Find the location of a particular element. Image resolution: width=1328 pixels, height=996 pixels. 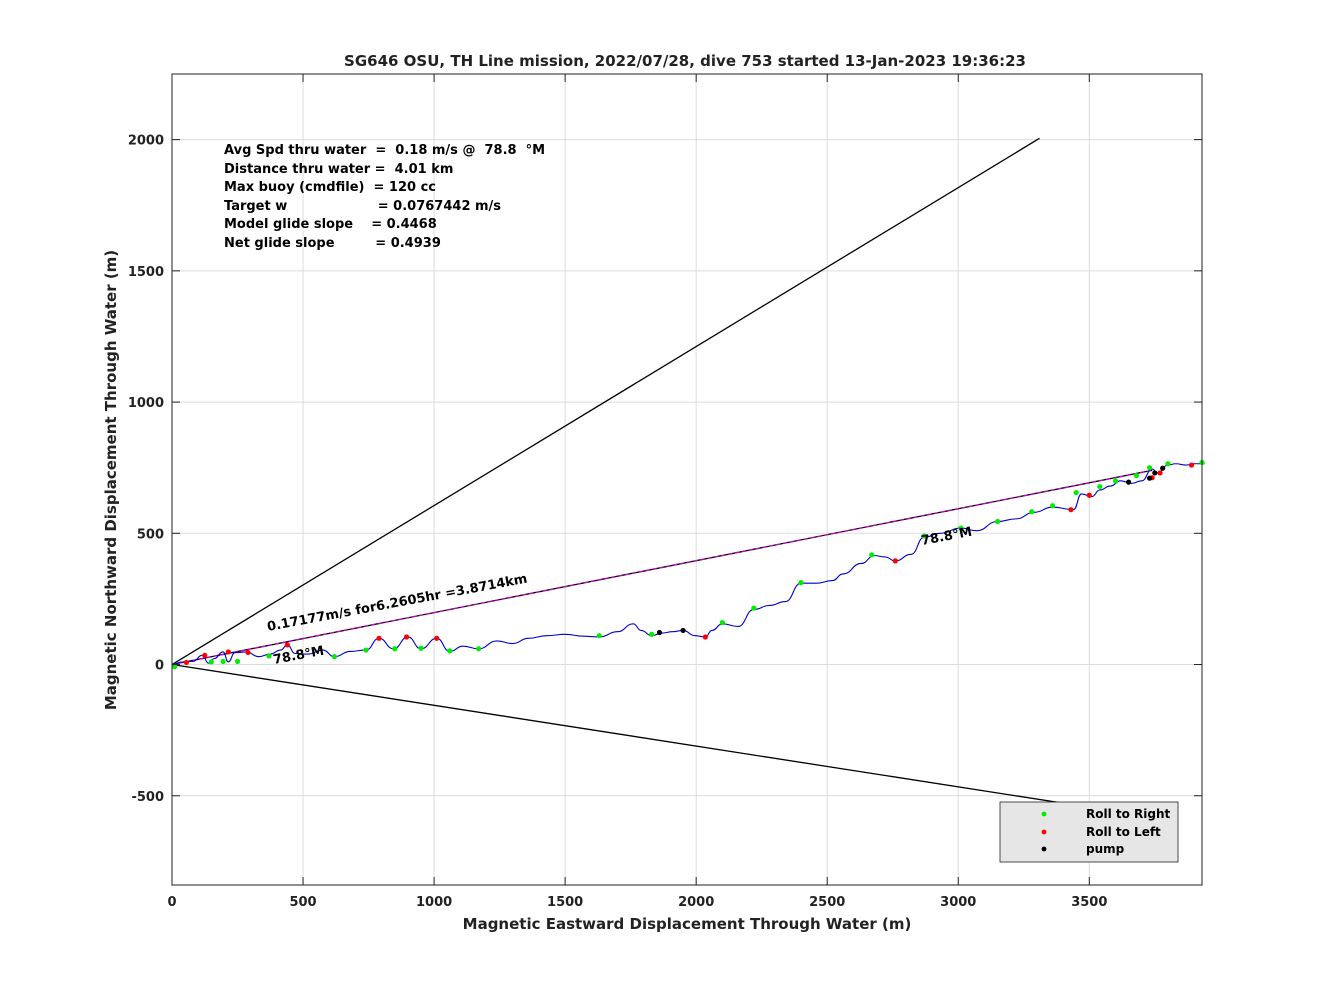

y-tick-label: 0 is located at coordinates (159, 666).